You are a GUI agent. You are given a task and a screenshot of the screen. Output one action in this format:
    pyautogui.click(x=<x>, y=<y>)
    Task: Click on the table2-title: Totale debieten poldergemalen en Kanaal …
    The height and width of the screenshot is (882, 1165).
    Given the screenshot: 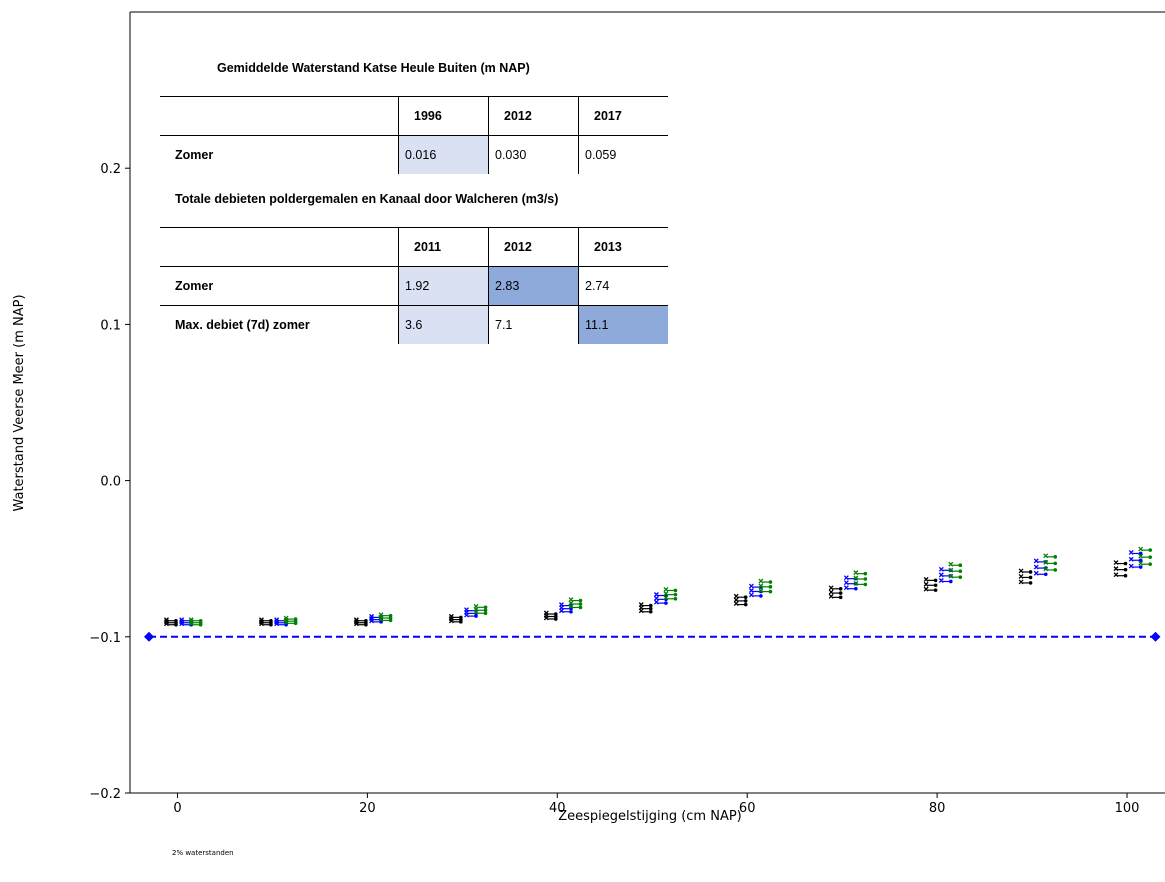 What is the action you would take?
    pyautogui.click(x=367, y=199)
    